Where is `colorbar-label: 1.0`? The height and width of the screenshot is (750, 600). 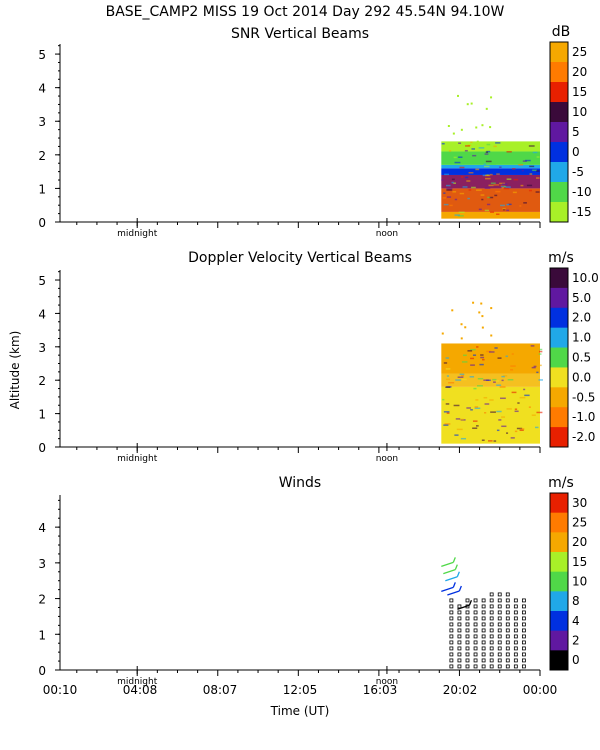 colorbar-label: 1.0 is located at coordinates (581, 338).